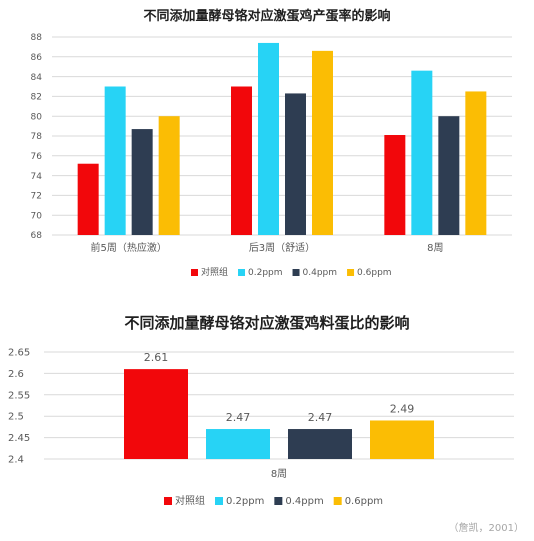 The width and height of the screenshot is (534, 541). What do you see at coordinates (16, 374) in the screenshot?
I see `y-tick-label: 2.6` at bounding box center [16, 374].